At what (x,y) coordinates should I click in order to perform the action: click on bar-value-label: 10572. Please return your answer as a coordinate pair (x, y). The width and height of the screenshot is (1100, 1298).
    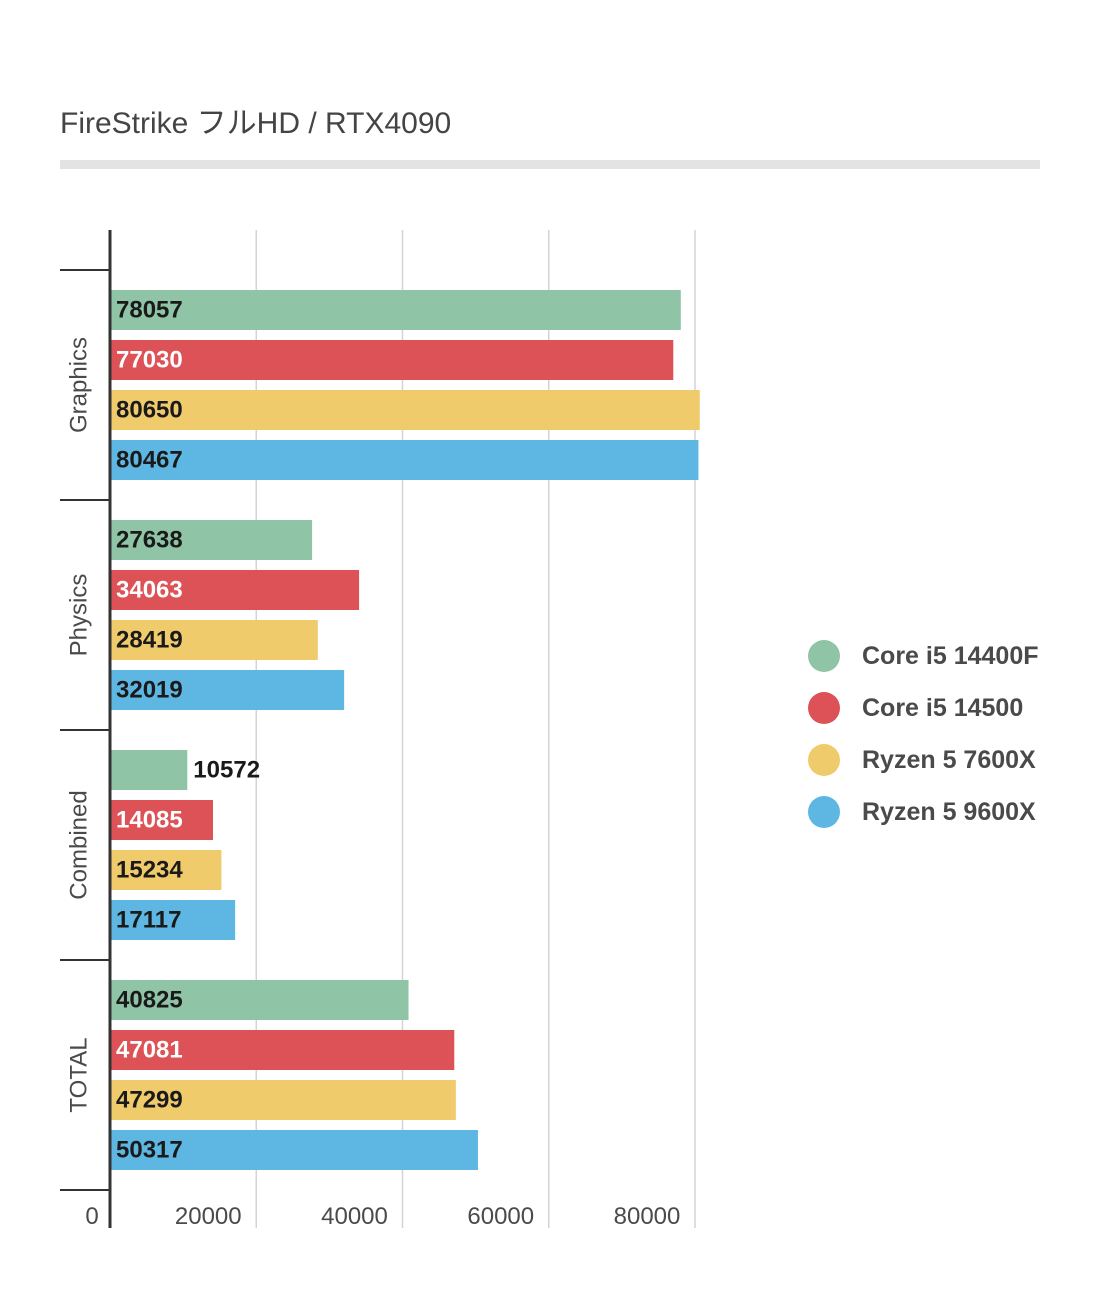
    Looking at the image, I should click on (226, 769).